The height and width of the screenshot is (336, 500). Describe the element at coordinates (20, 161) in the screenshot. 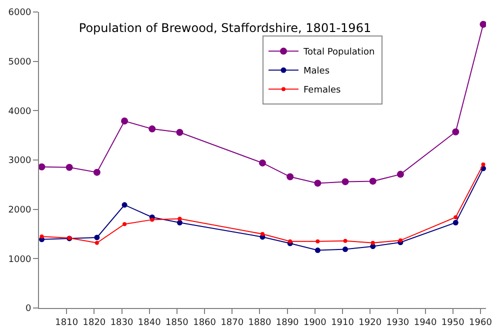

I see `y-tick-label: 3000` at that location.